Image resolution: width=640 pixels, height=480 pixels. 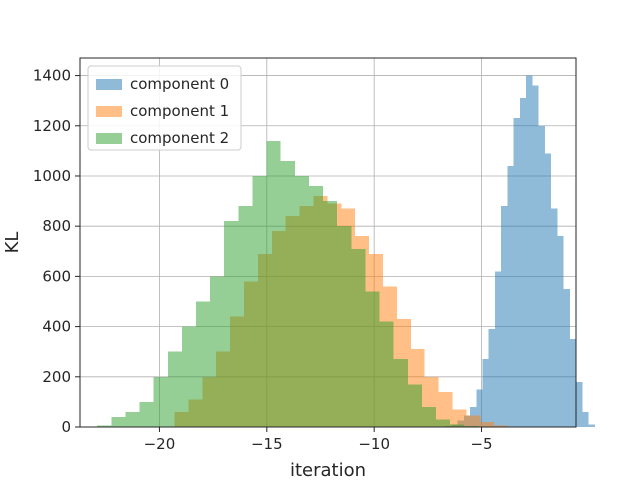 I want to click on y-tick-label: 1200, so click(x=52, y=126).